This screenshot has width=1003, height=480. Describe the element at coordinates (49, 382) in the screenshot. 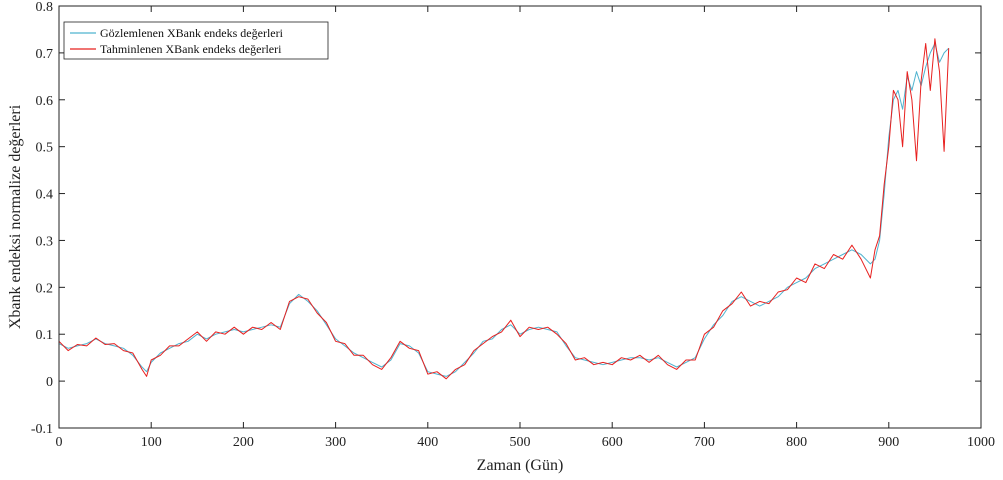

I see `y-tick-label: 0` at that location.